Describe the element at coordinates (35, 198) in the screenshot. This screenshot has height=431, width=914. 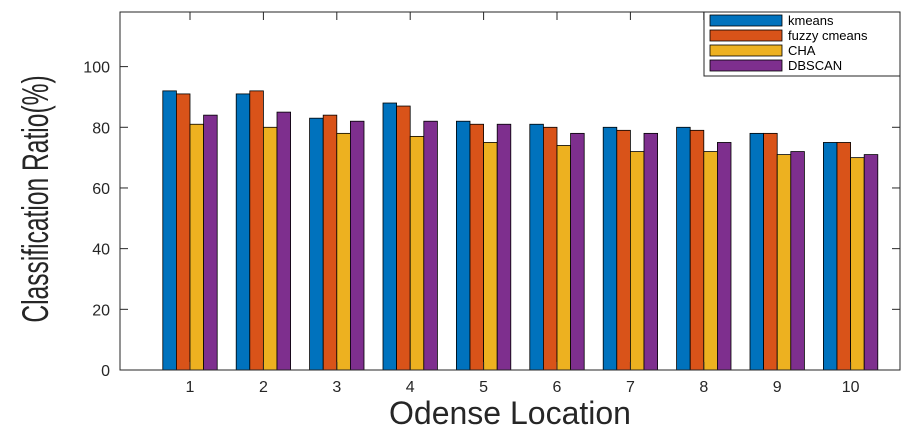
I see `y-axis-title: Classification Ratio(%)` at that location.